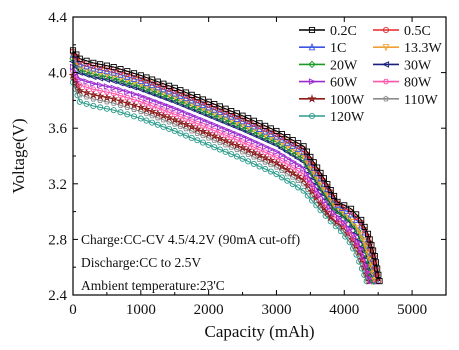  I want to click on legend-label: 110W, so click(421, 100).